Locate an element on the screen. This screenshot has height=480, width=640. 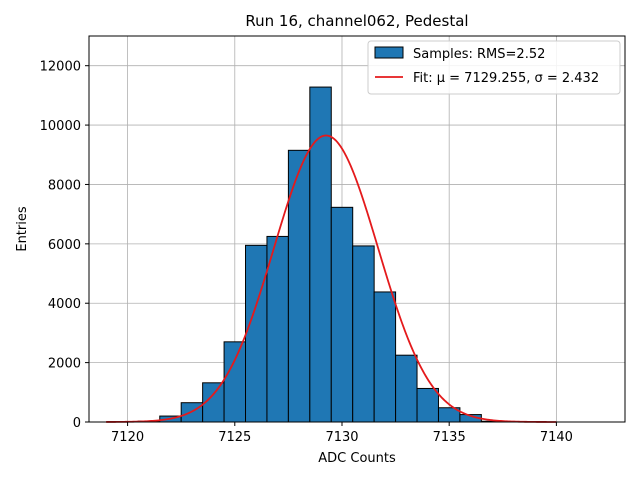
legend-label-samples: Samples: RMS=2.52 is located at coordinates (479, 54).